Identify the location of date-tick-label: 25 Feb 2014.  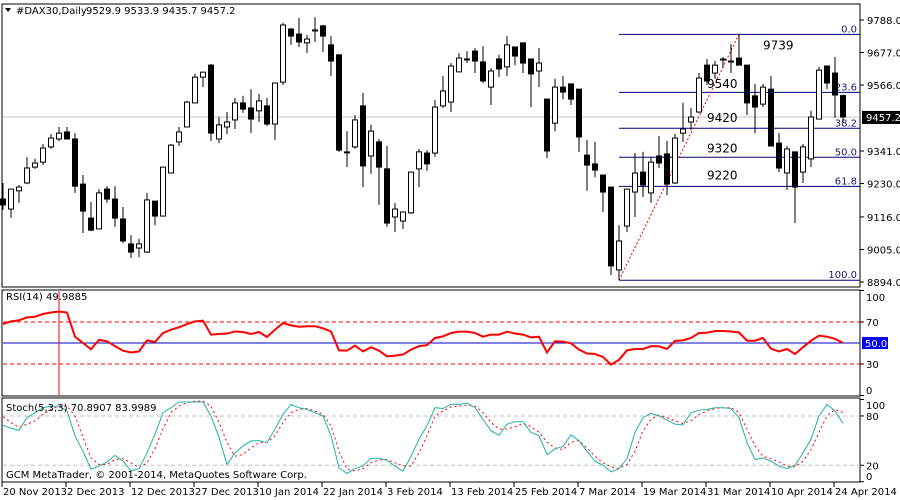
(546, 492).